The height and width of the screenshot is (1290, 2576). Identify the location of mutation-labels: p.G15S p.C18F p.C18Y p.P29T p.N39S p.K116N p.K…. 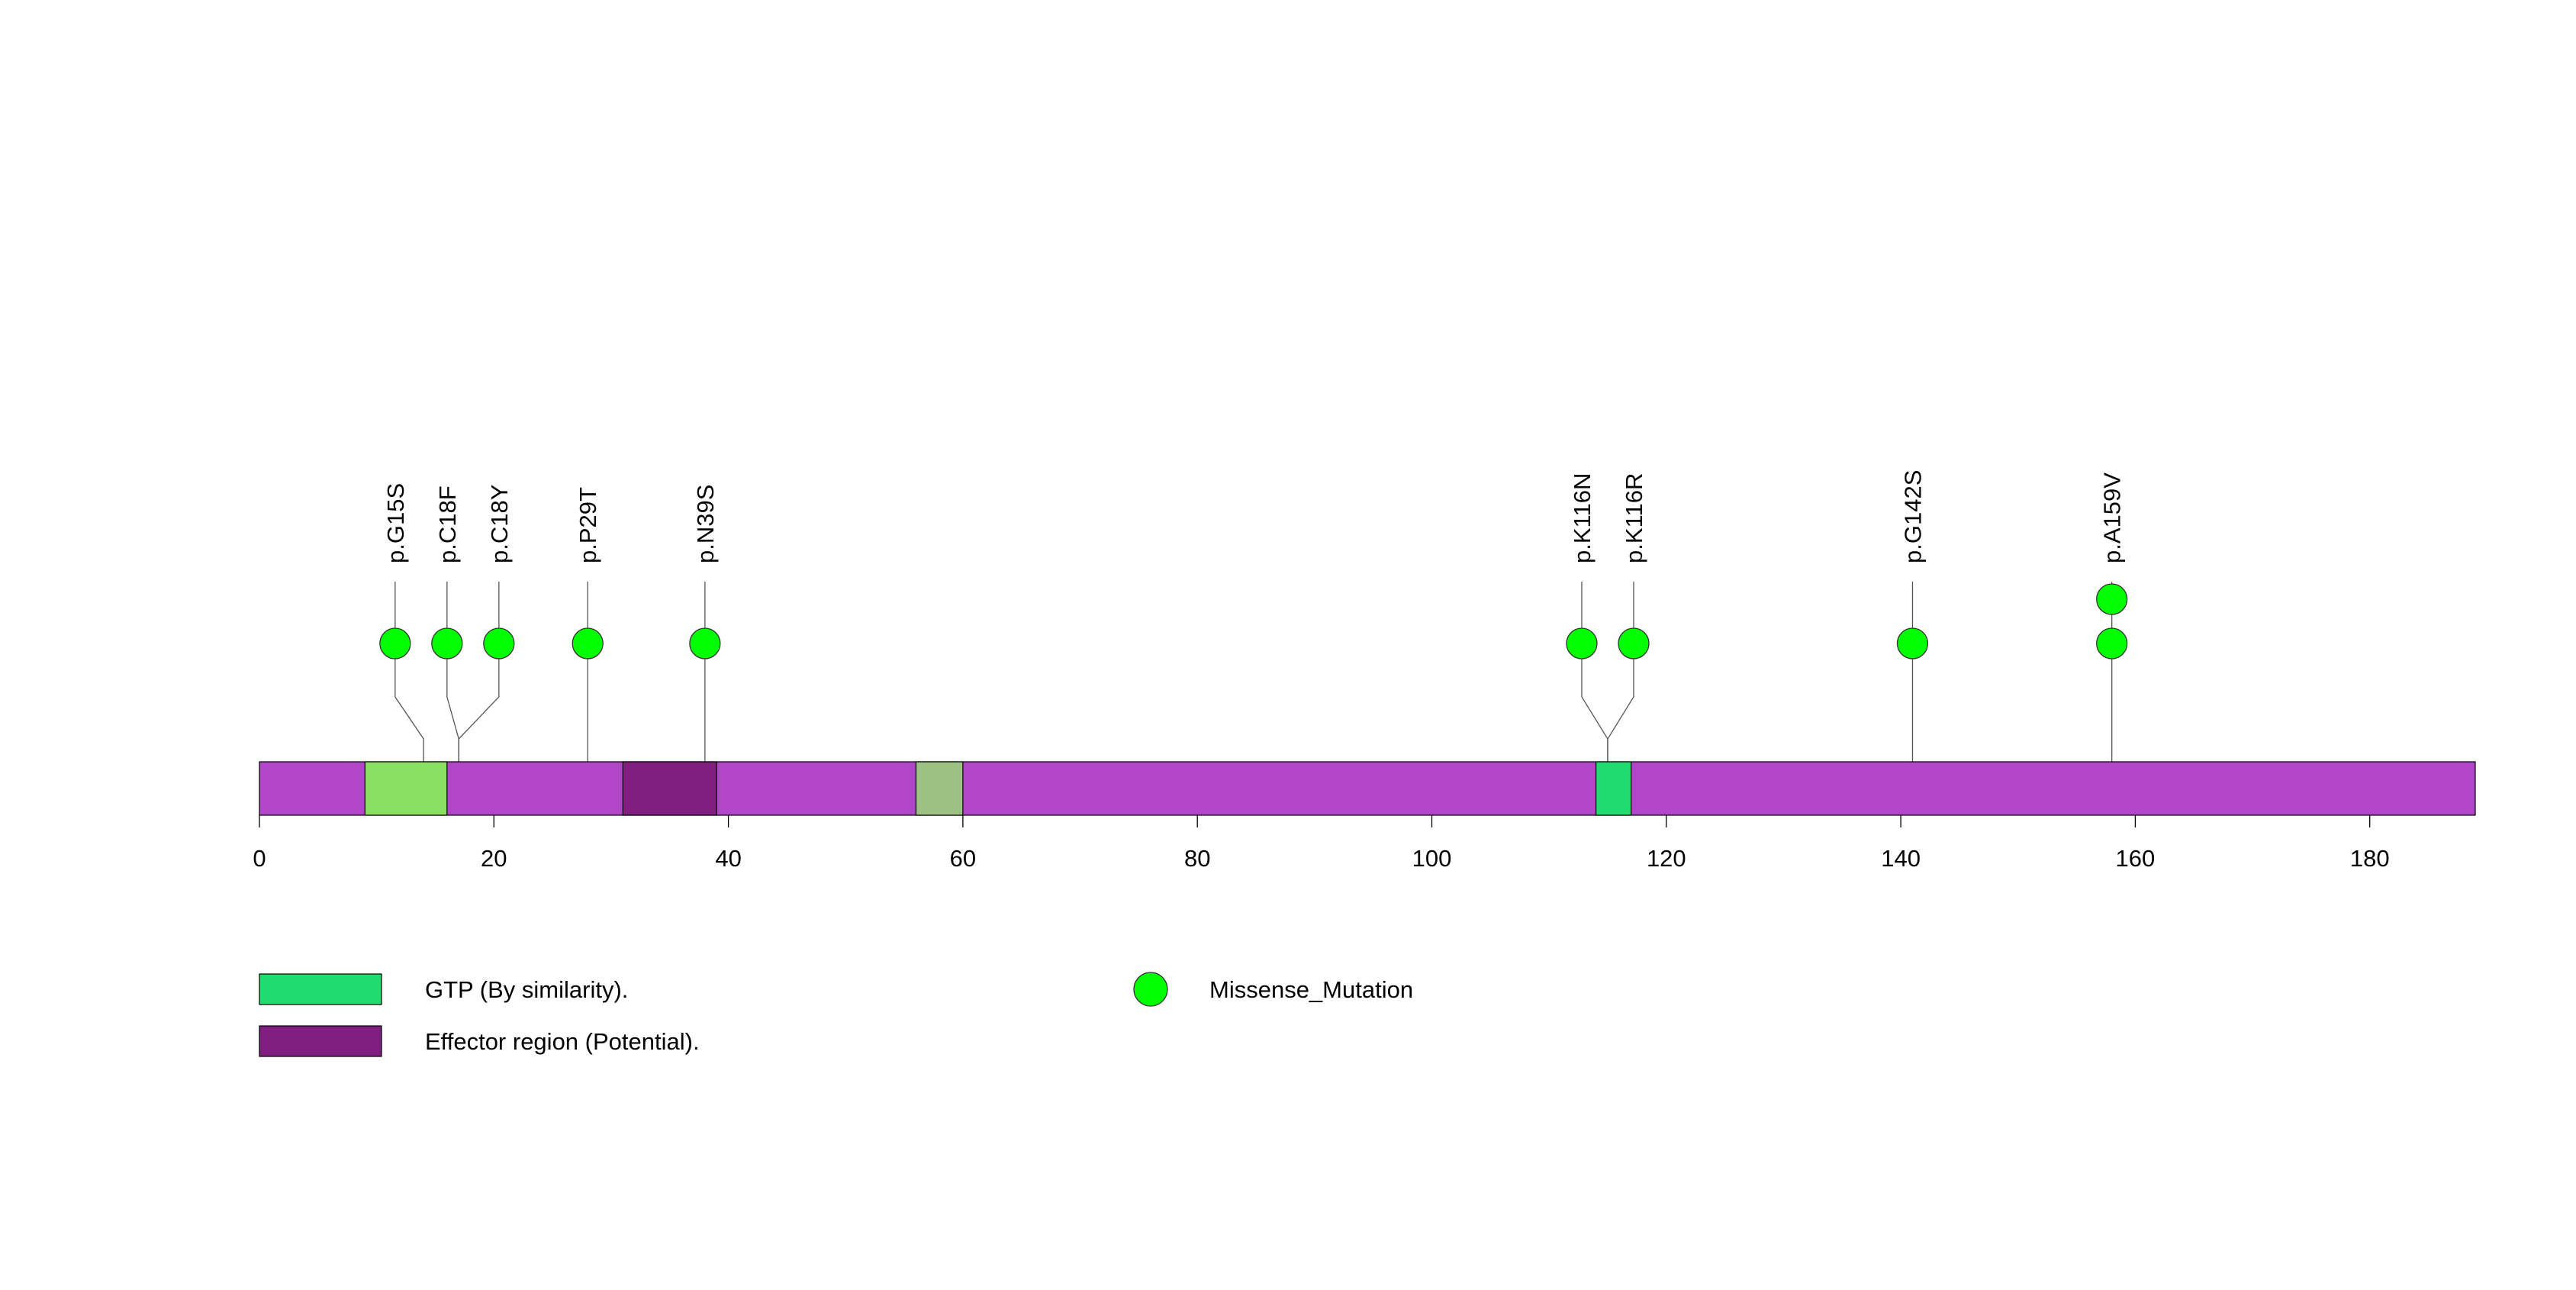
(1254, 517).